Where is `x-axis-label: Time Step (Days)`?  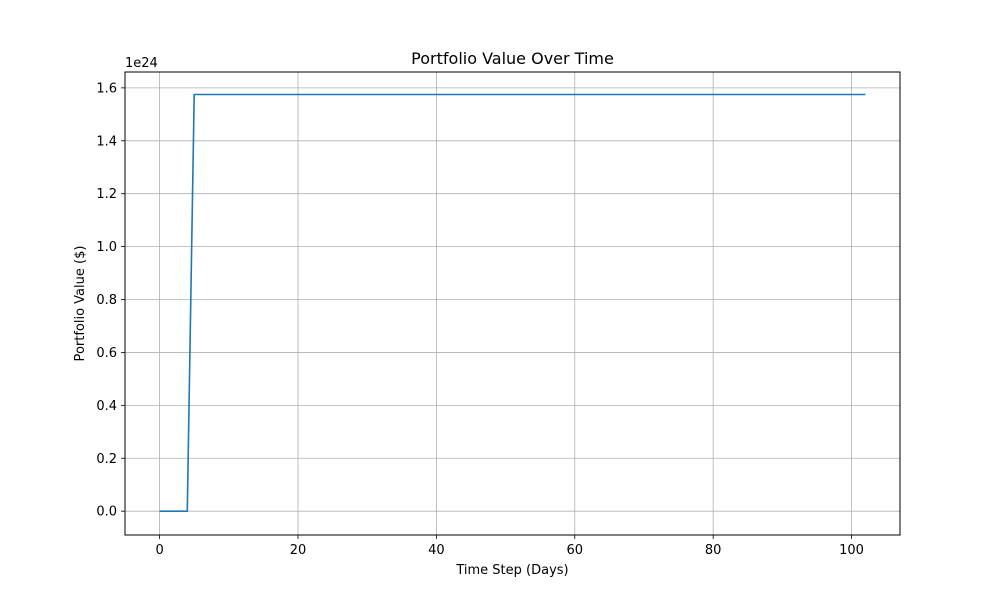 x-axis-label: Time Step (Days) is located at coordinates (511, 570).